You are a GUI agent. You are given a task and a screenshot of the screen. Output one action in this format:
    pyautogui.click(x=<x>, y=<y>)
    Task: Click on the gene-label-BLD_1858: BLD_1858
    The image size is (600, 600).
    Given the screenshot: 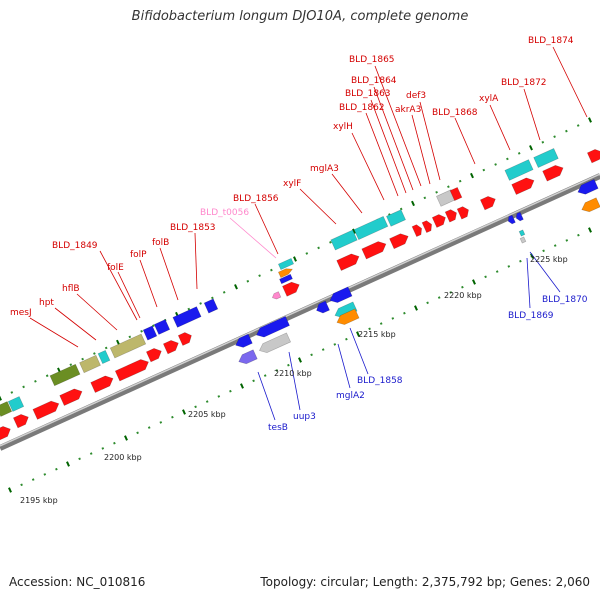 What is the action you would take?
    pyautogui.click(x=380, y=381)
    